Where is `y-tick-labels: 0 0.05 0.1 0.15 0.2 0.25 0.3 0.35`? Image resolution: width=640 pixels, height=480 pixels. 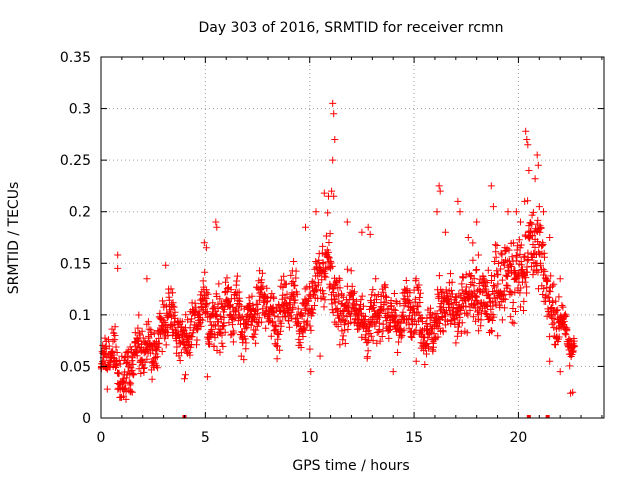
y-tick-labels: 0 0.05 0.1 0.15 0.2 0.25 0.3 0.35 is located at coordinates (75, 238).